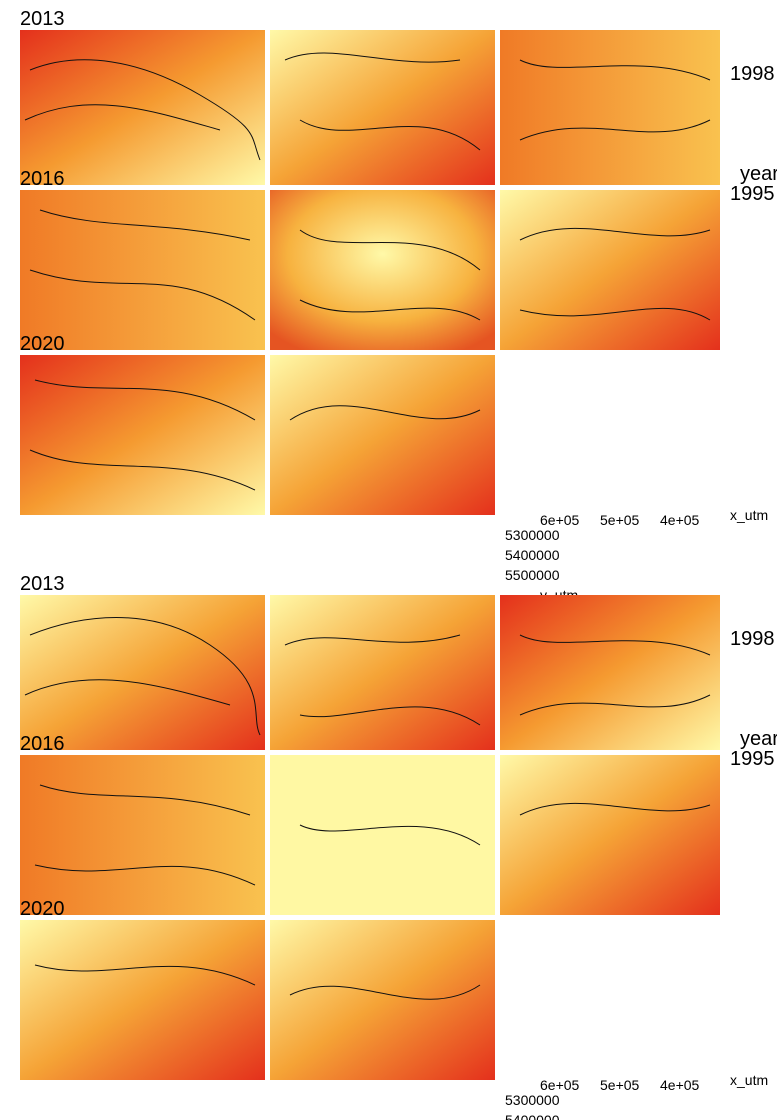 The height and width of the screenshot is (1120, 777). Describe the element at coordinates (142, 672) in the screenshot. I see `heatmap-cell-2013-c` at that location.